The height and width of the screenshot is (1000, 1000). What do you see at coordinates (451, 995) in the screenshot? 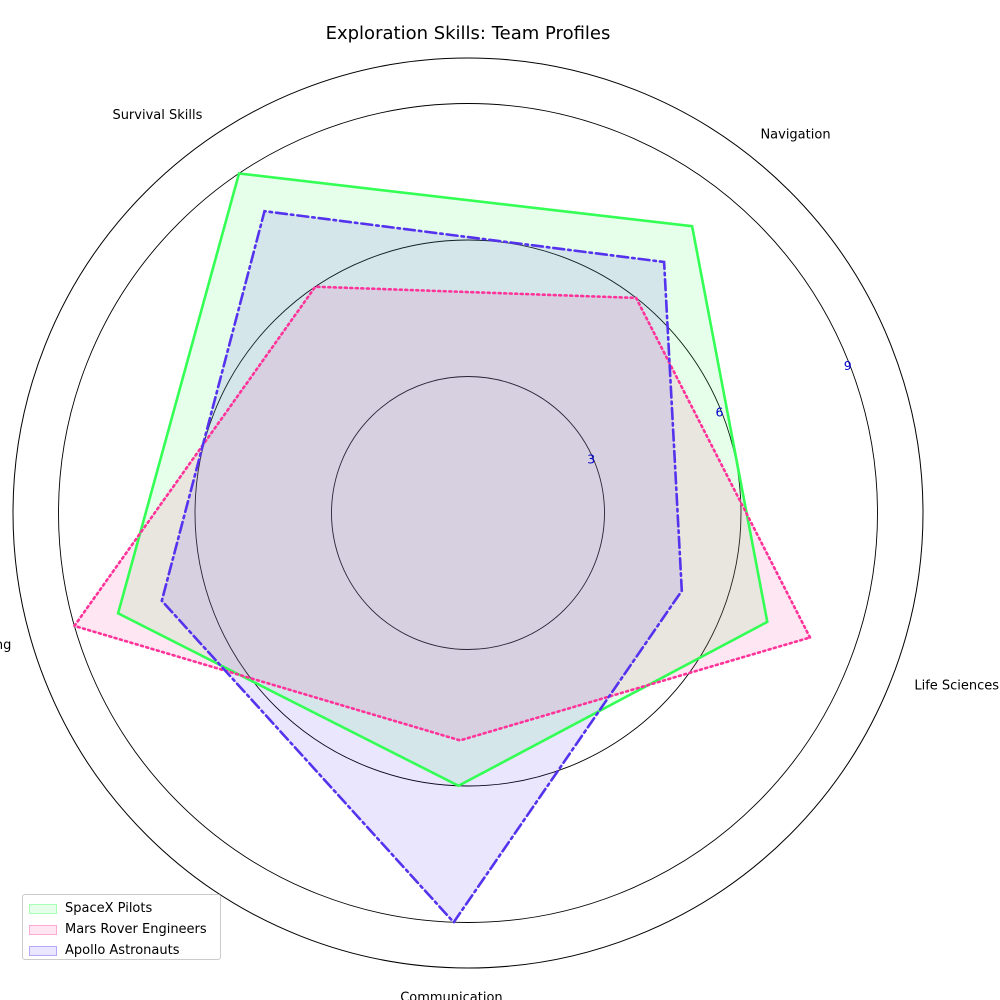
I see `axis-label: Communication` at bounding box center [451, 995].